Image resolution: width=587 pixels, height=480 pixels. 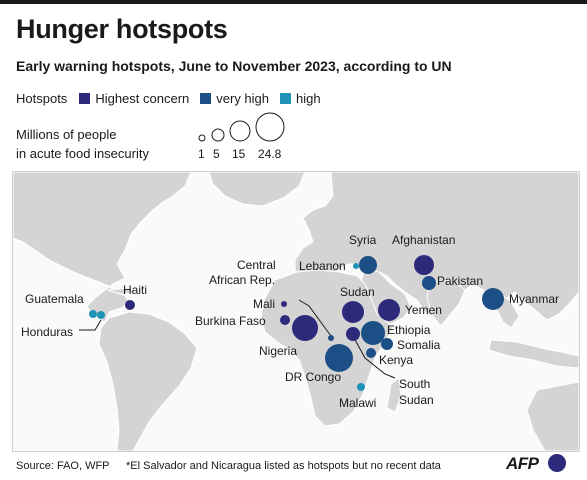 What do you see at coordinates (90, 325) in the screenshot?
I see `leader-honduras` at bounding box center [90, 325].